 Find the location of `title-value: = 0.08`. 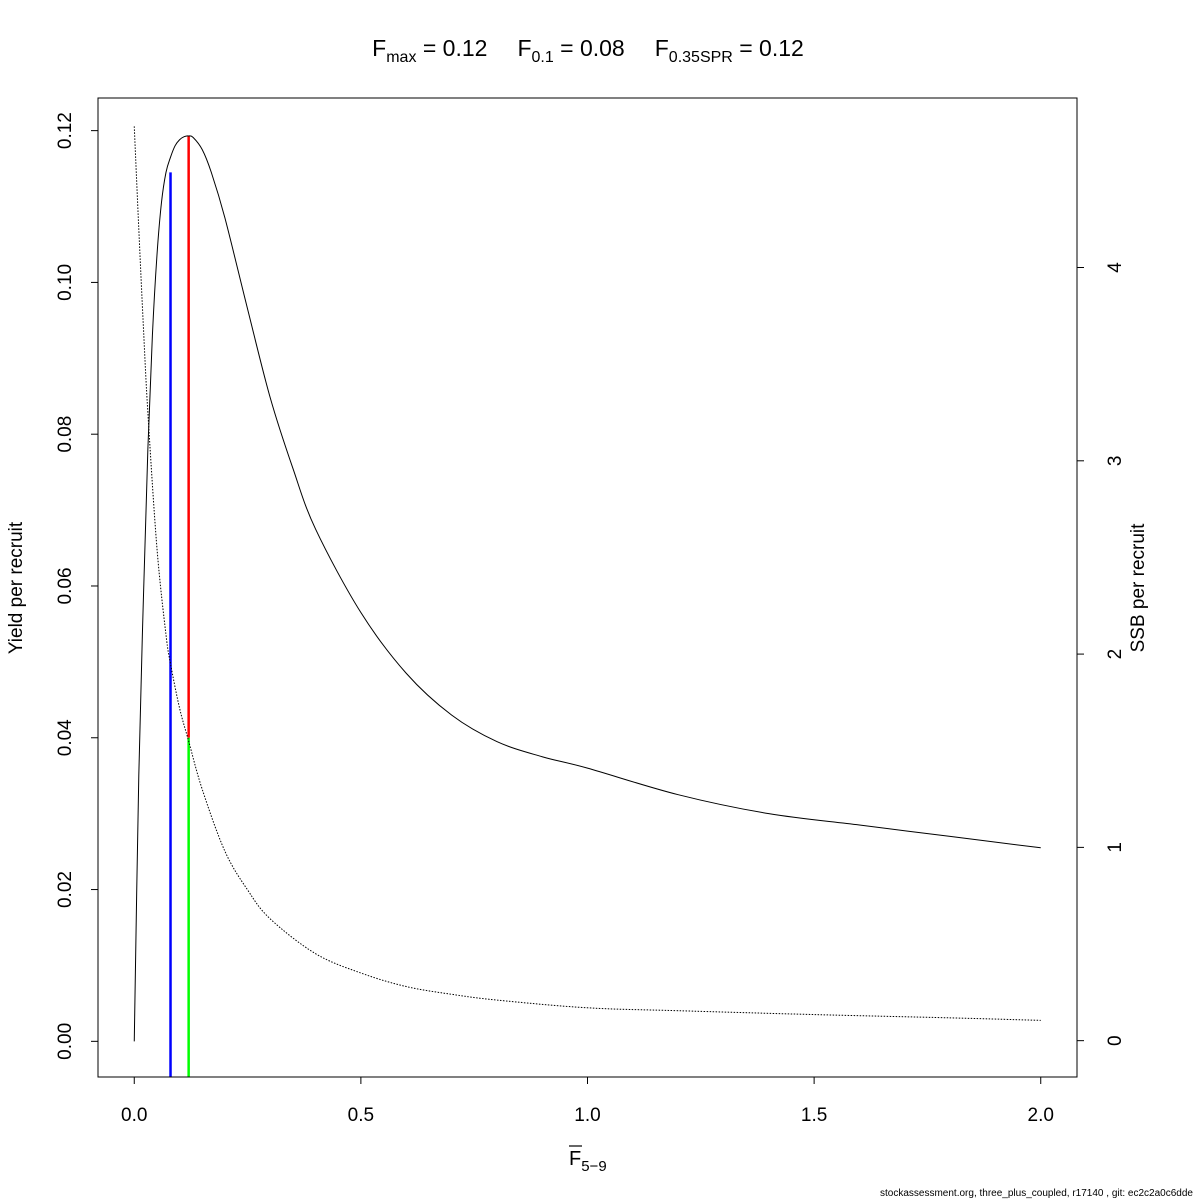

title-value: = 0.08 is located at coordinates (589, 48).